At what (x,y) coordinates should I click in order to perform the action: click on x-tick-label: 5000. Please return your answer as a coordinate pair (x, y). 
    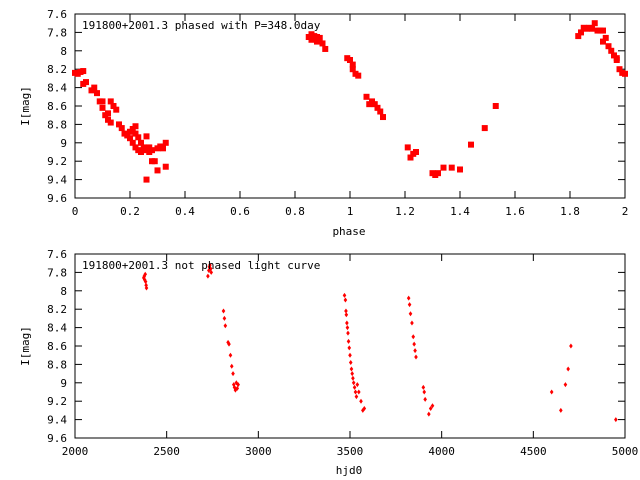
    Looking at the image, I should click on (625, 451).